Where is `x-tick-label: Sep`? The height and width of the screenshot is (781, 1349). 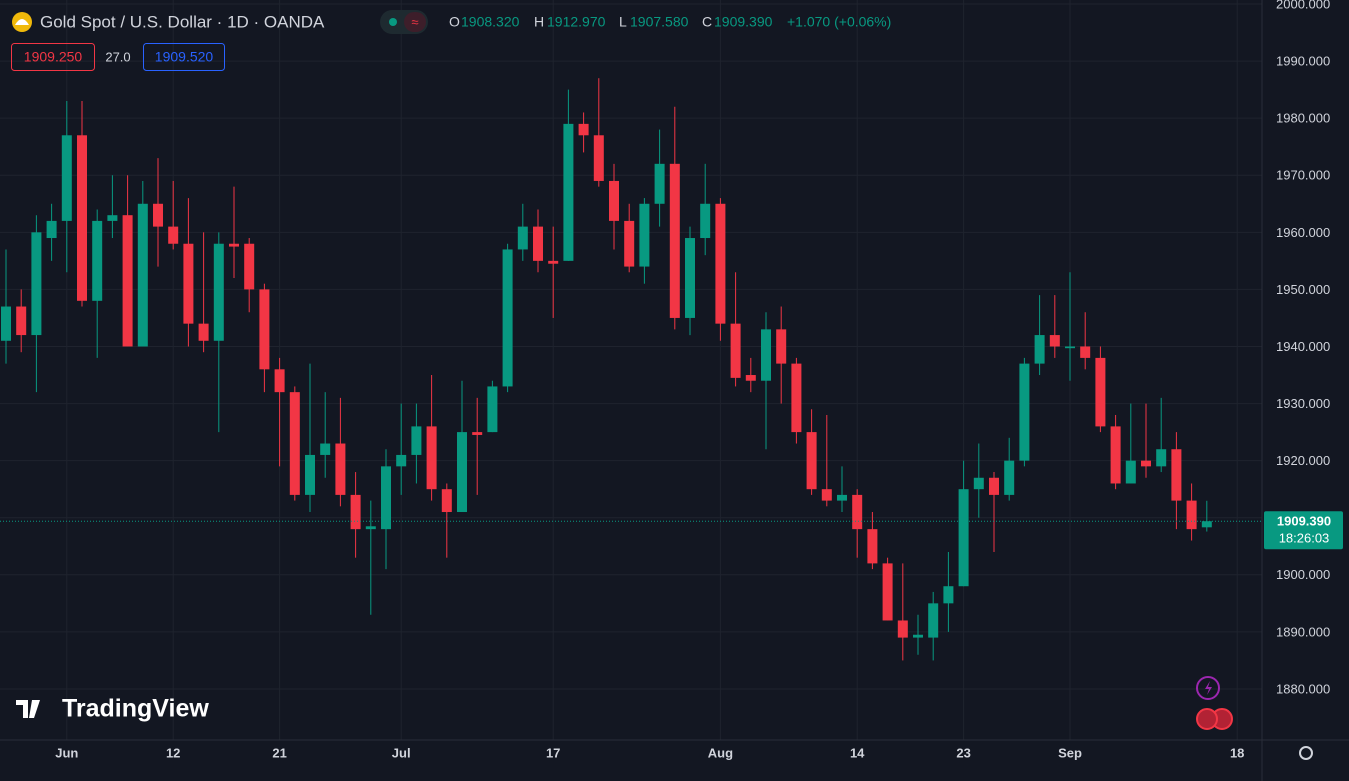 x-tick-label: Sep is located at coordinates (1070, 752).